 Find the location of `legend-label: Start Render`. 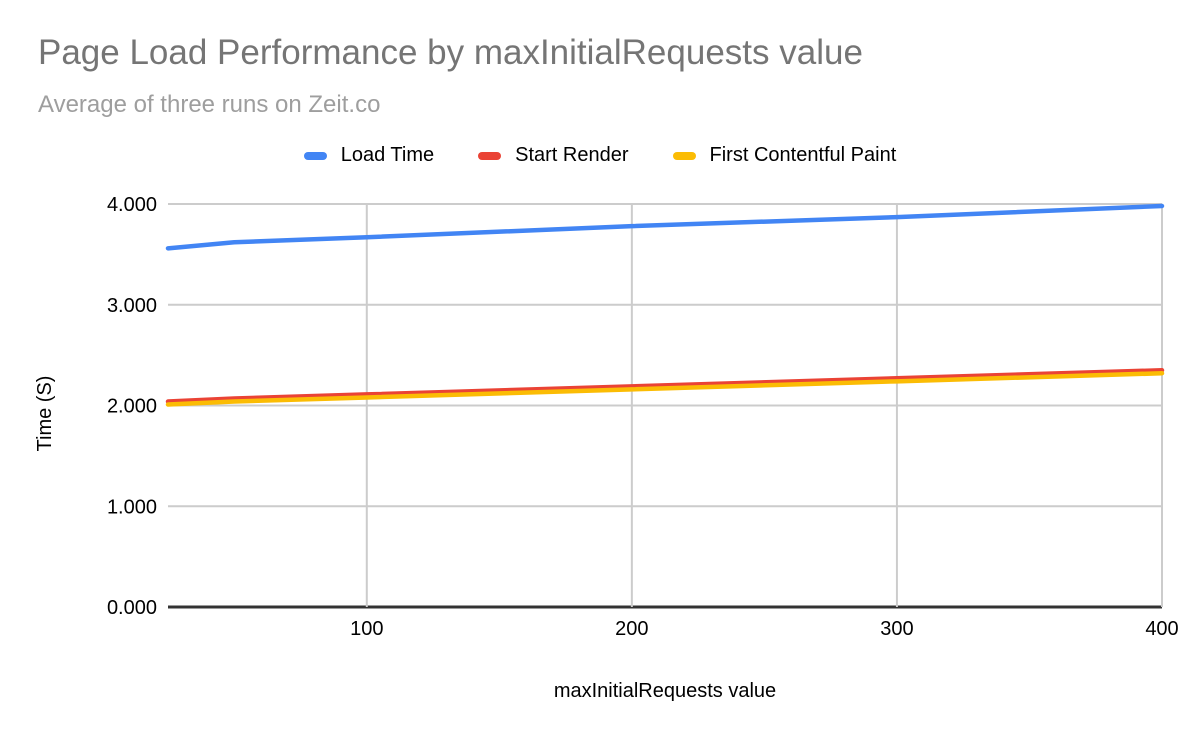

legend-label: Start Render is located at coordinates (572, 155).